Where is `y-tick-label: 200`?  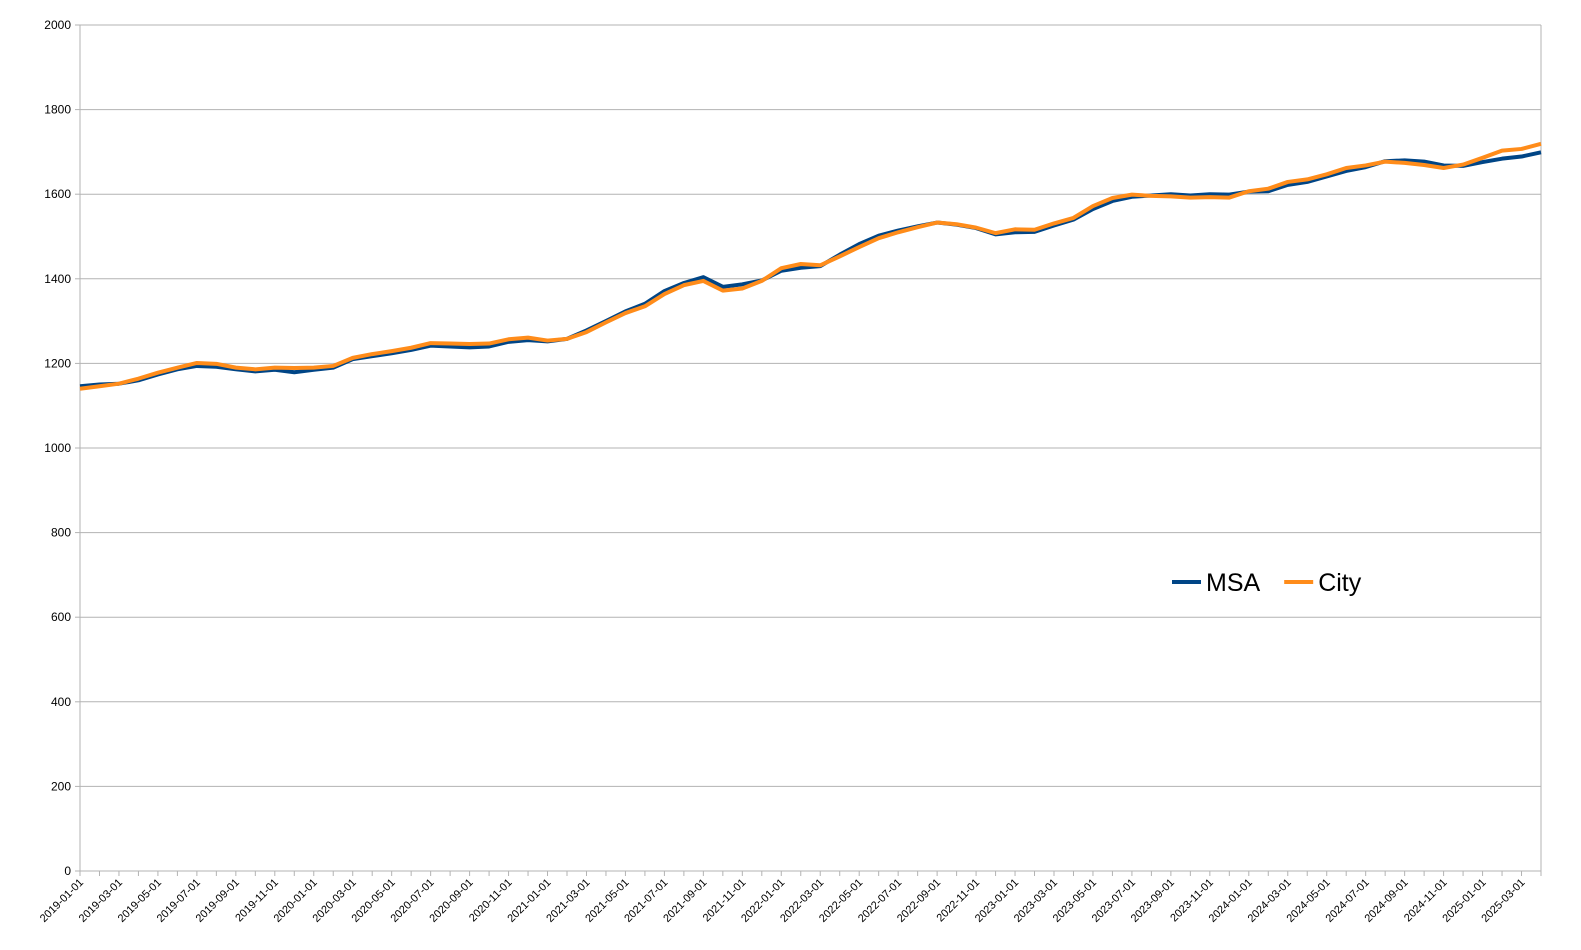 y-tick-label: 200 is located at coordinates (61, 786).